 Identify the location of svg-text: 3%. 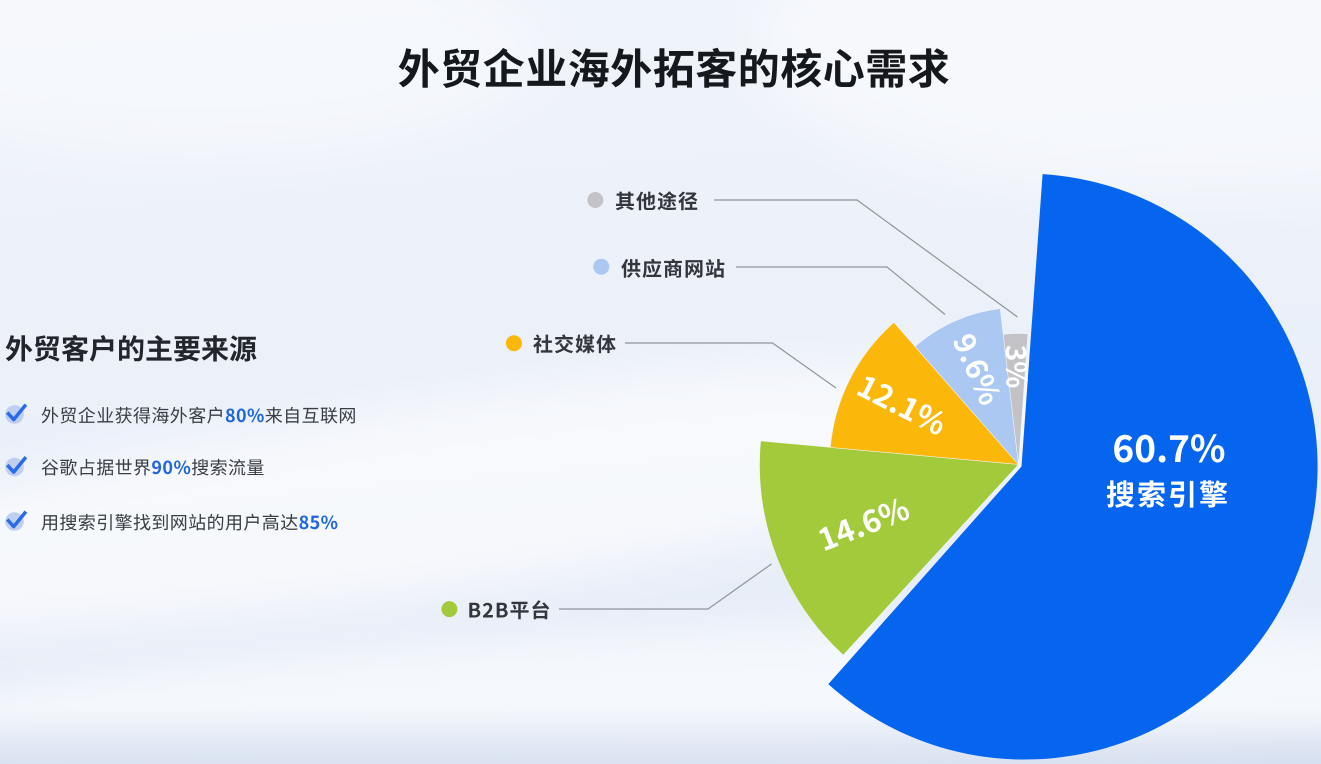
(1017, 366).